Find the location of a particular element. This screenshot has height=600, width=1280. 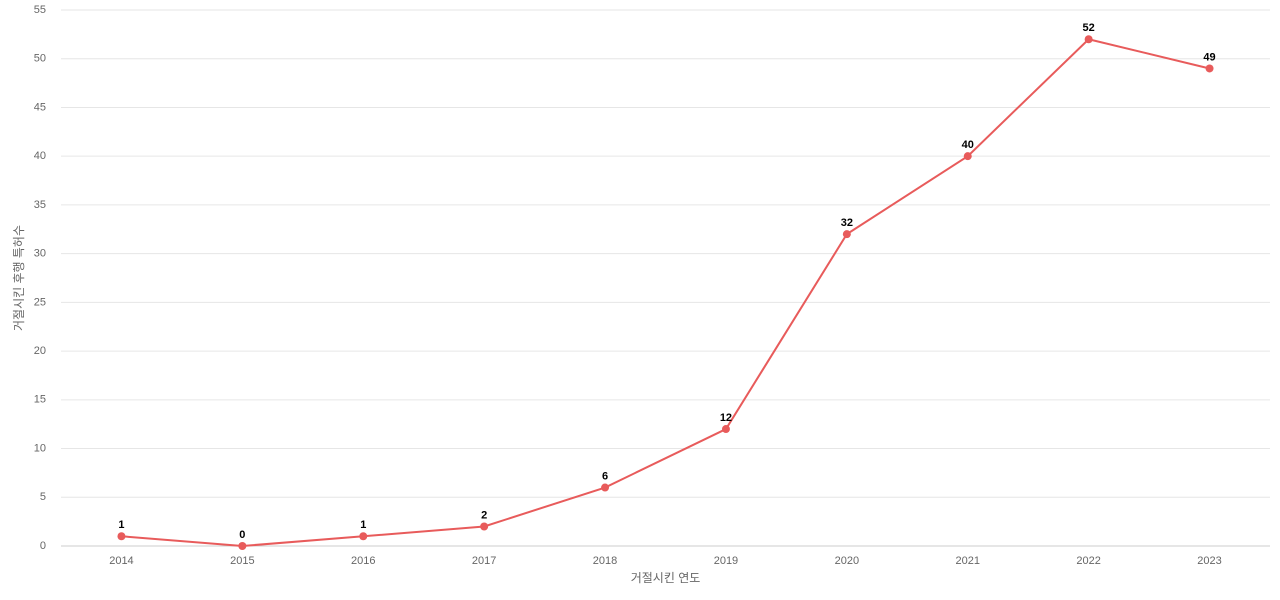

y-tick-label: 20 is located at coordinates (40, 351).